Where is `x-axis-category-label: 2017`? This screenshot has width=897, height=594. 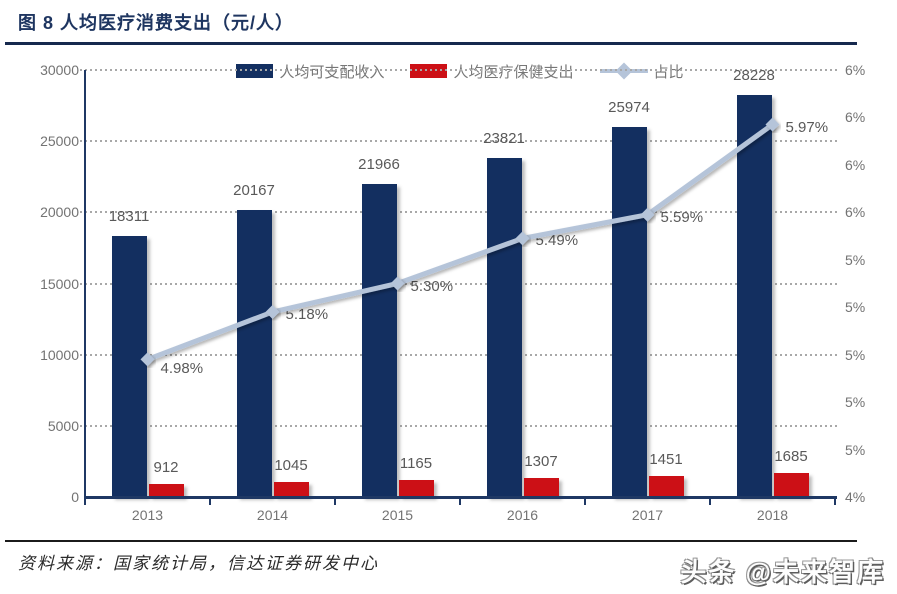
x-axis-category-label: 2017 is located at coordinates (647, 515).